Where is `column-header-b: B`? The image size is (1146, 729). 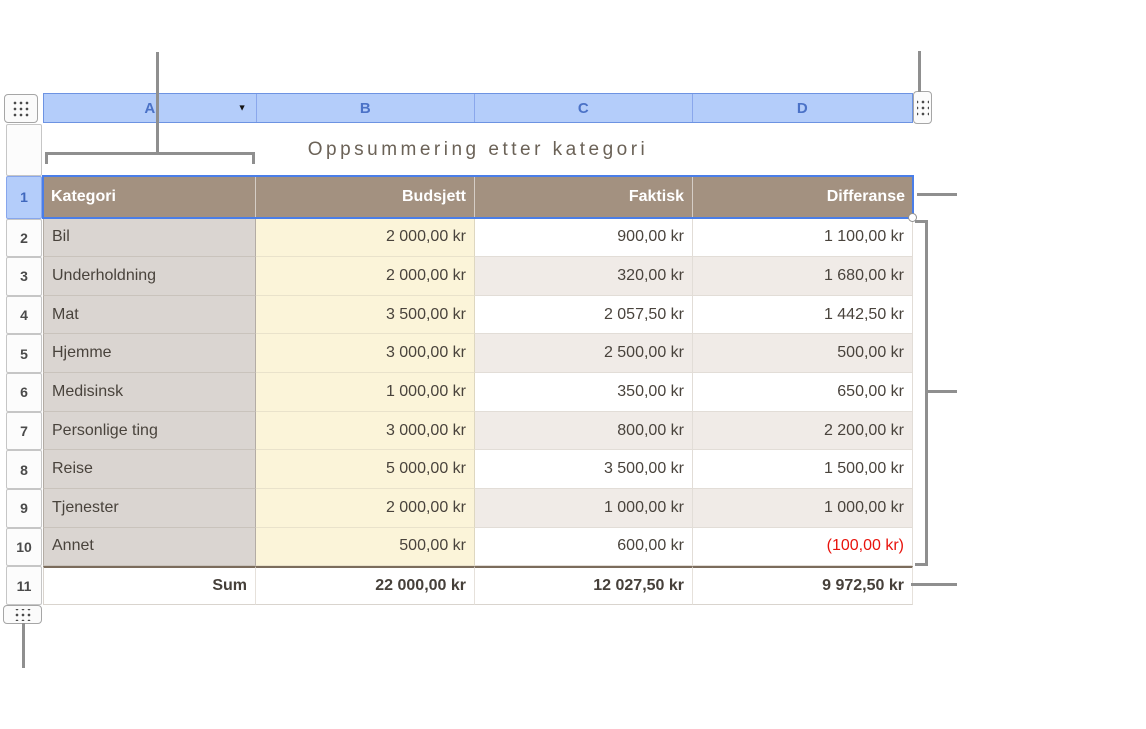 column-header-b: B is located at coordinates (366, 108).